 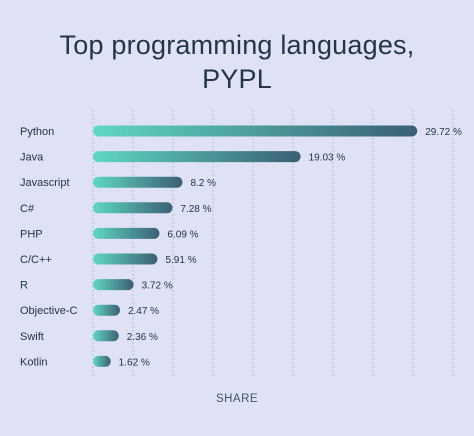 What do you see at coordinates (443, 132) in the screenshot?
I see `value-label: 29.72 %` at bounding box center [443, 132].